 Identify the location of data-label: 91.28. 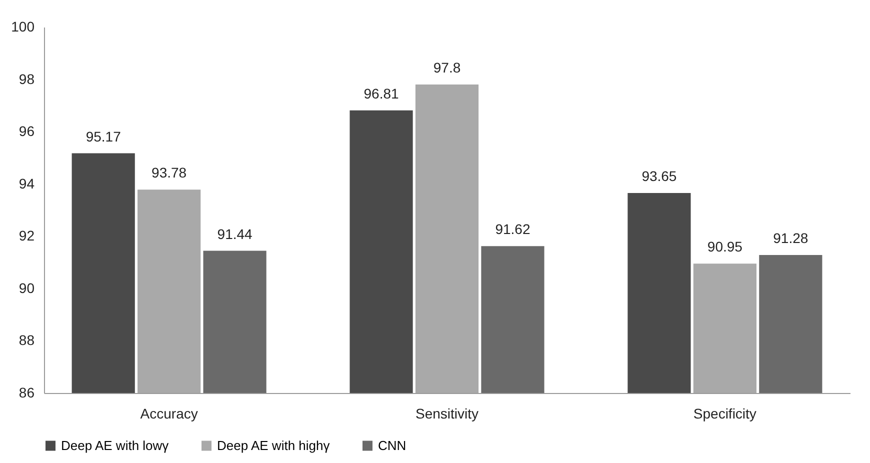
(790, 238).